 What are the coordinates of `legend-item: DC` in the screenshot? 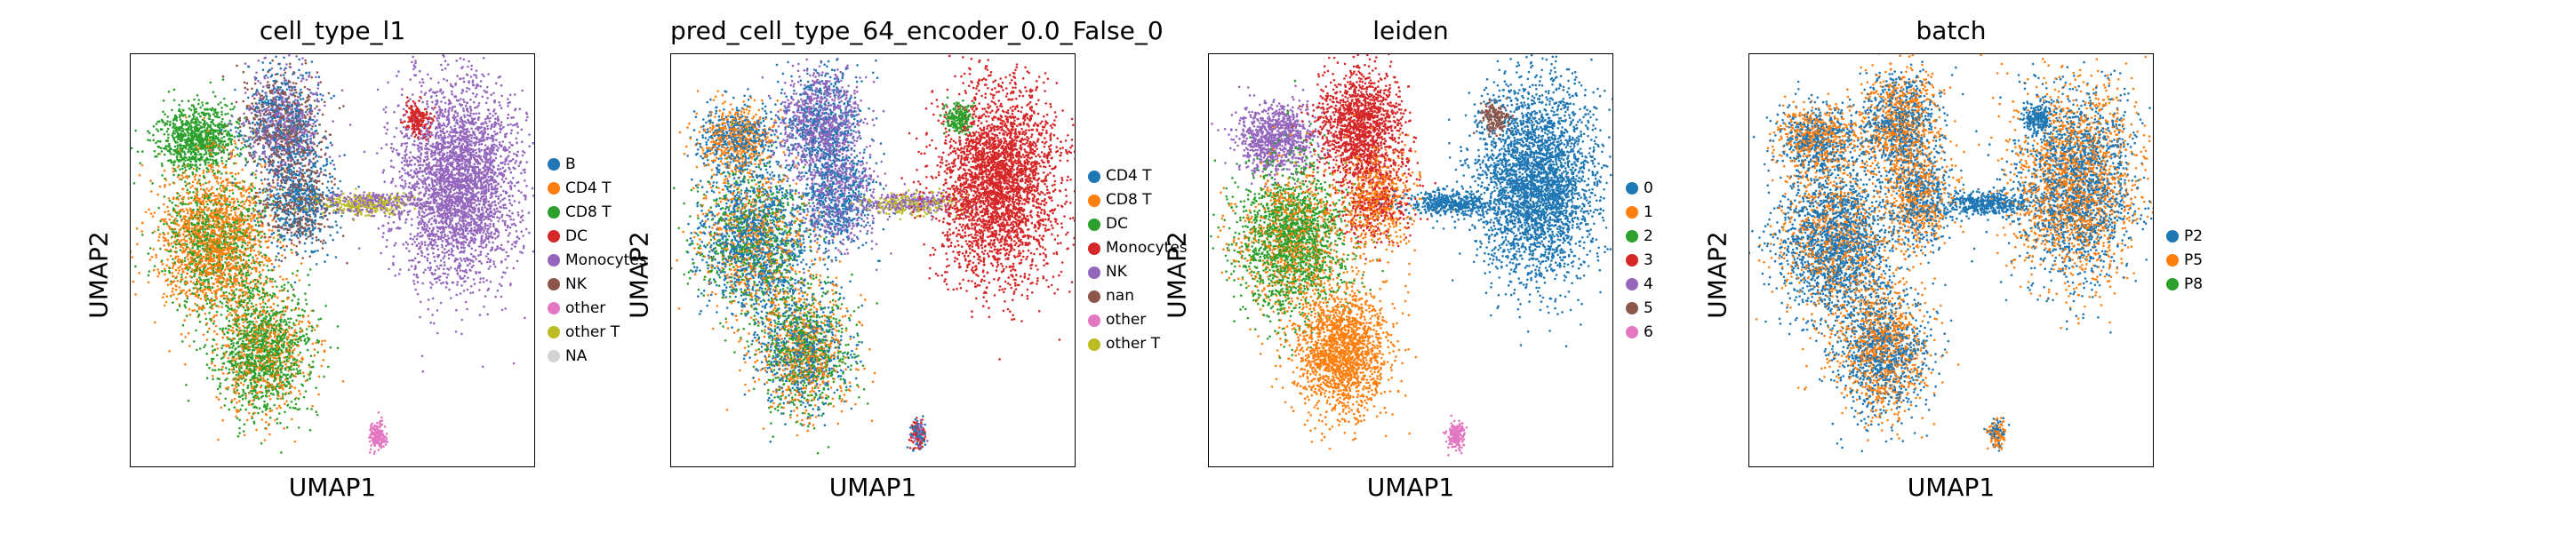 It's located at (597, 237).